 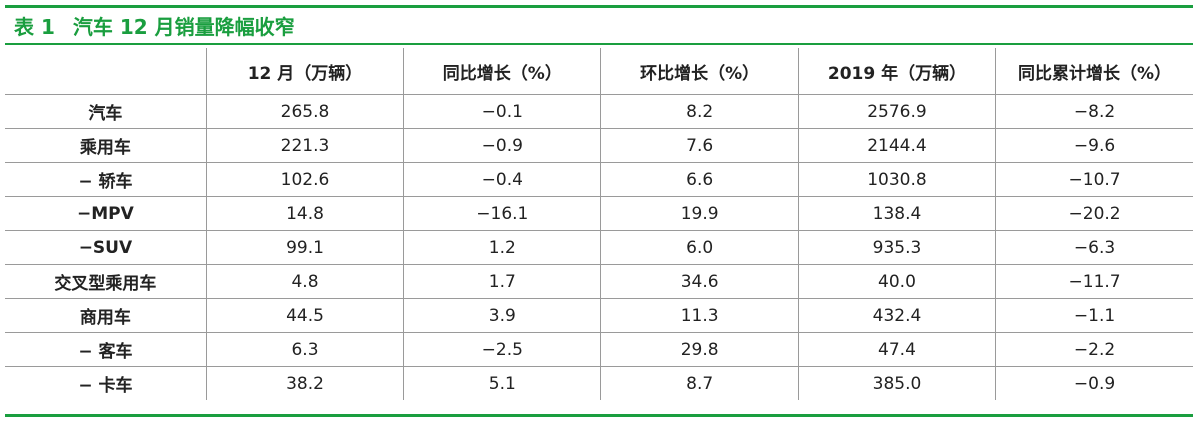 What do you see at coordinates (1094, 111) in the screenshot?
I see `data-cell: −8.2` at bounding box center [1094, 111].